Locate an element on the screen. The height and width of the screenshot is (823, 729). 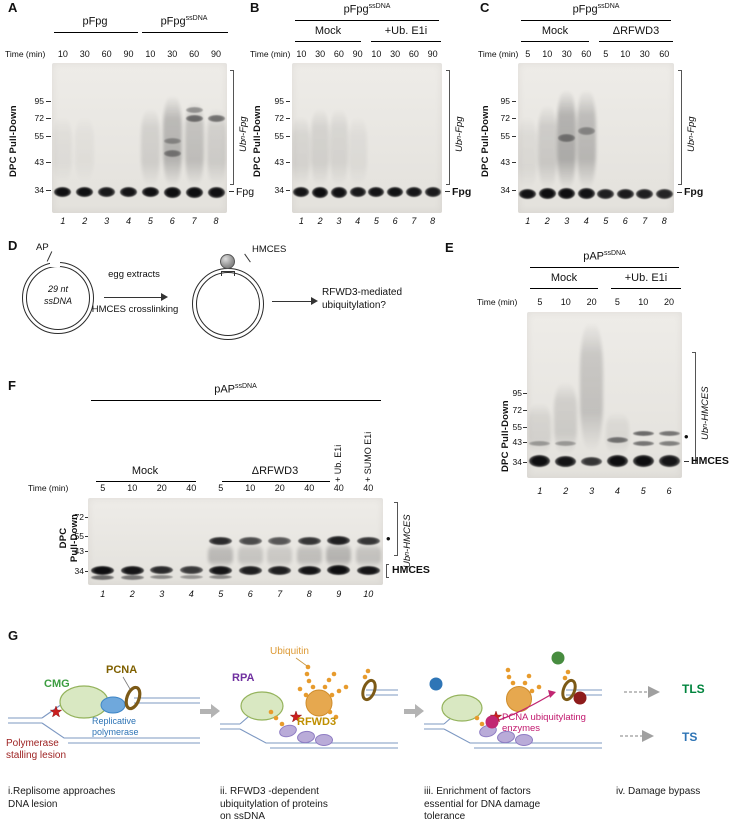
panel-a-label: A is located at coordinates (13, 7).